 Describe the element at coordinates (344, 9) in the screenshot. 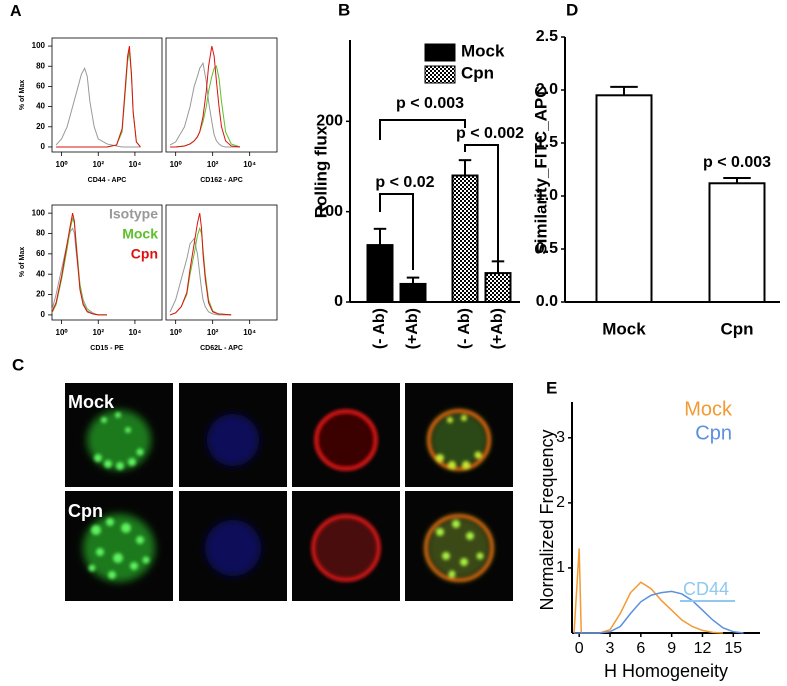

I see `panel-label: B` at that location.